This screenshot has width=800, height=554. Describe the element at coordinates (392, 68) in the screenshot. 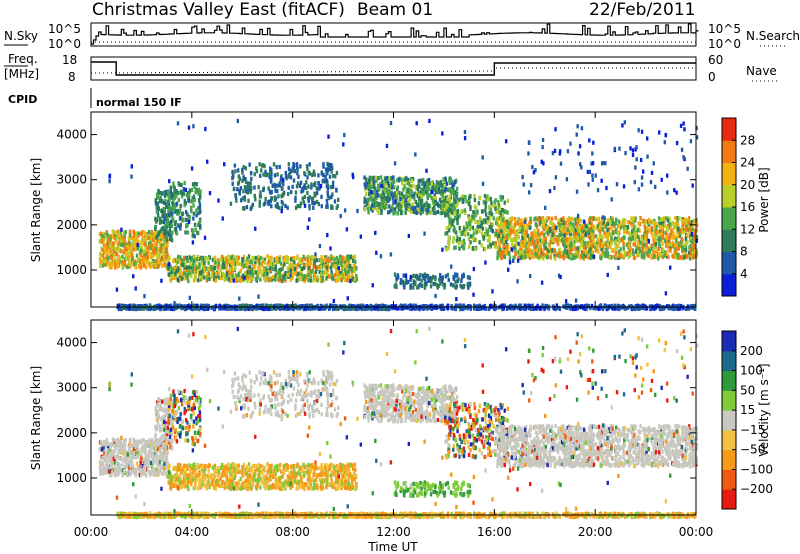

I see `freq-panel: 18 8 60 0 Freq. [MHz] Nave` at that location.